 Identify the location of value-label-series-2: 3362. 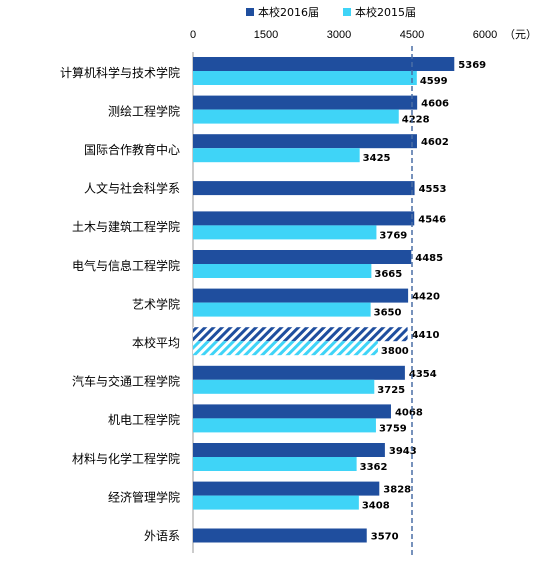
(374, 467).